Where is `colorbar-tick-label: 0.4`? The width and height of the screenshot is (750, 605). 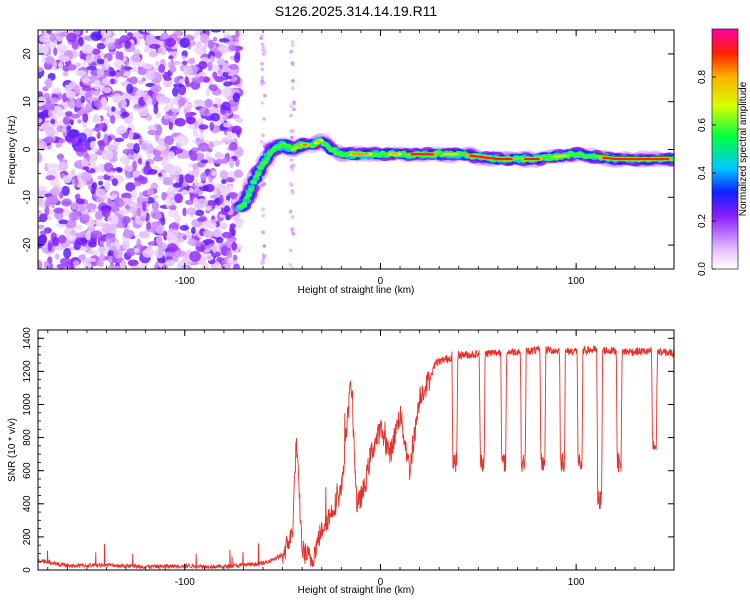 colorbar-tick-label: 0.4 is located at coordinates (702, 173).